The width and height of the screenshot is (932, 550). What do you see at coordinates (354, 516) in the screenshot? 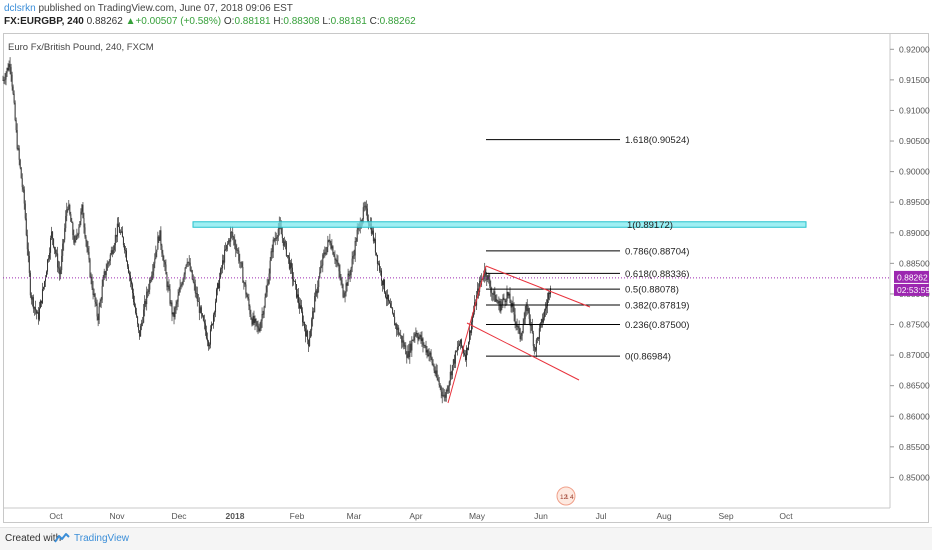
I see `x-tick-label: Mar` at bounding box center [354, 516].